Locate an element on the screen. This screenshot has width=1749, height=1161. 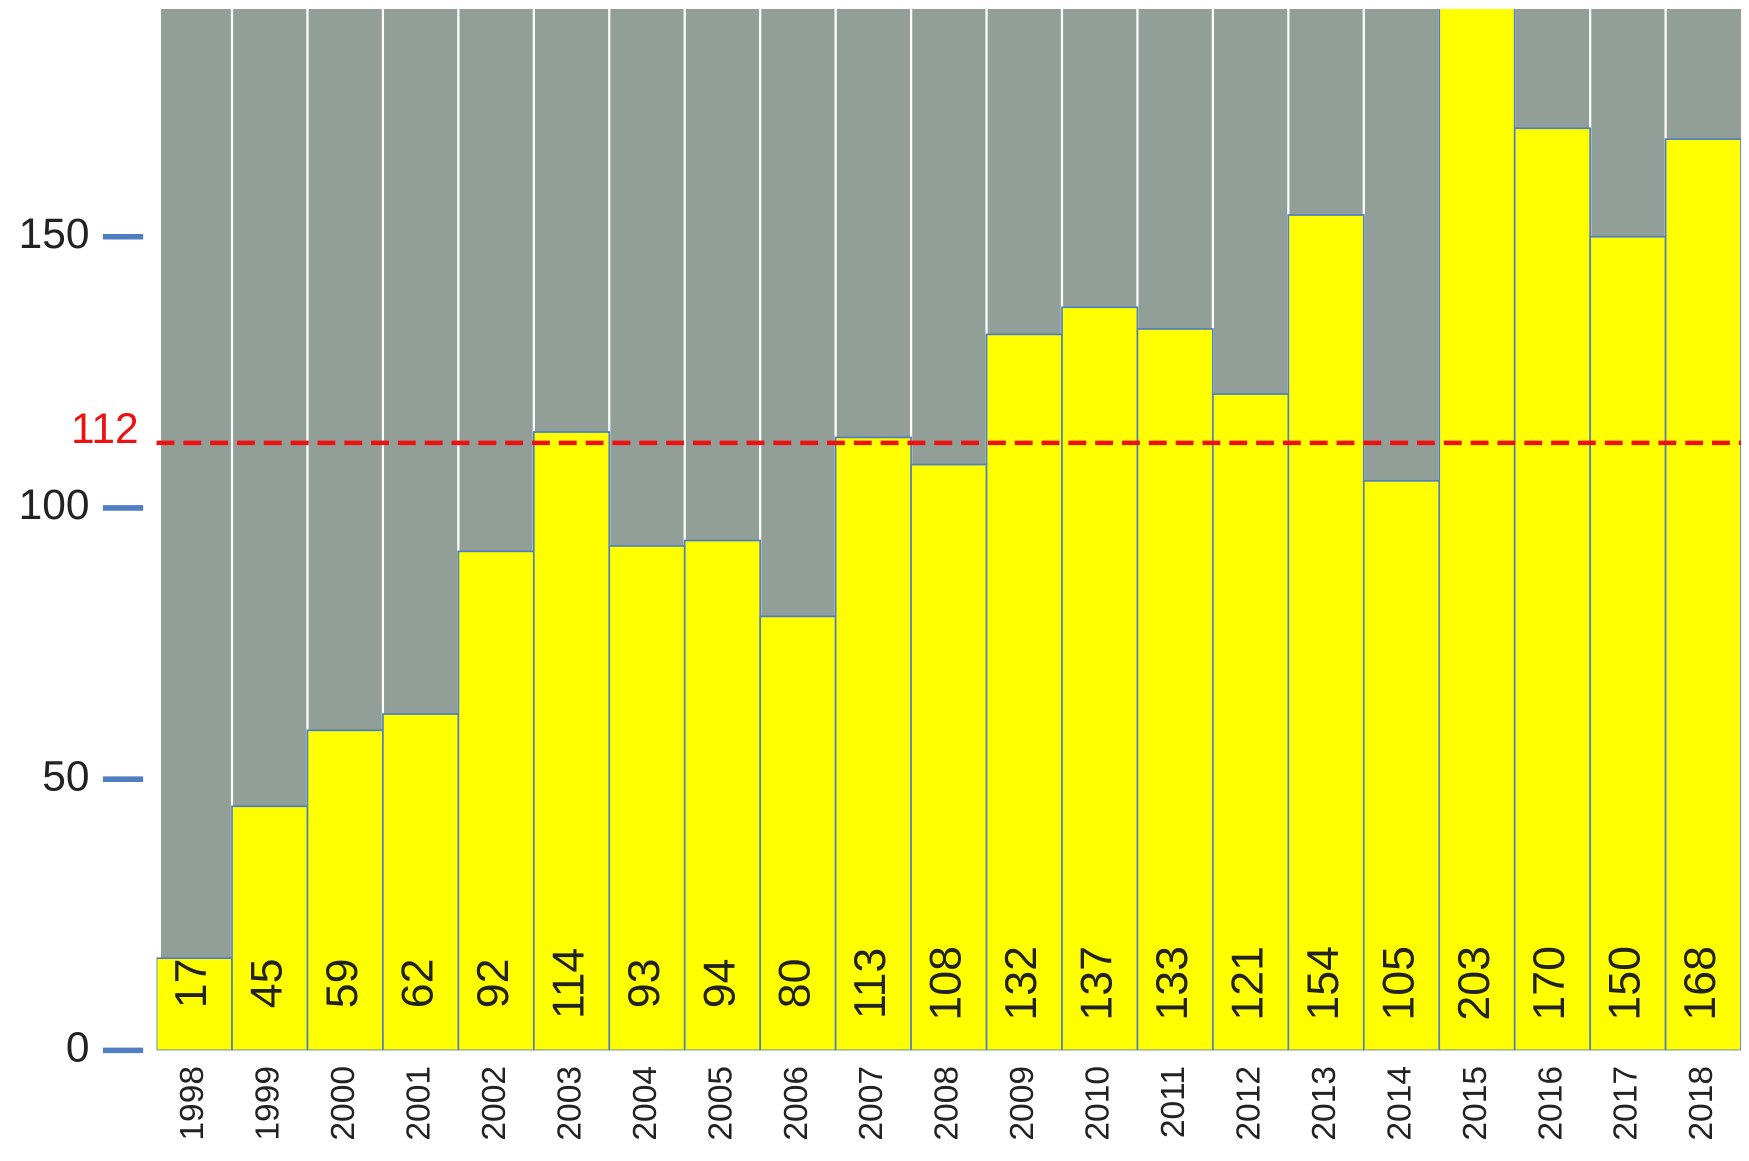
data-label: 150 is located at coordinates (1625, 983).